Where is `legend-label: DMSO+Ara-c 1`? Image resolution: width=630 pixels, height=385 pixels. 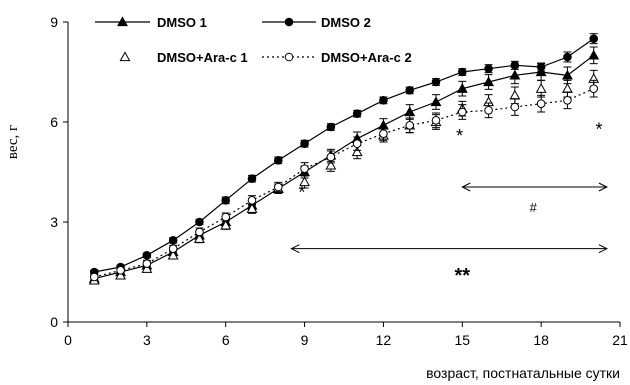 legend-label: DMSO+Ara-c 1 is located at coordinates (202, 57).